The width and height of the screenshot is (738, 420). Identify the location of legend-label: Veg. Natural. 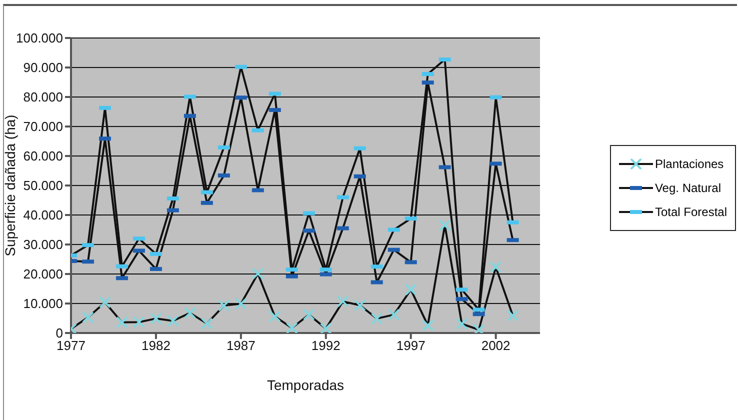
(688, 188).